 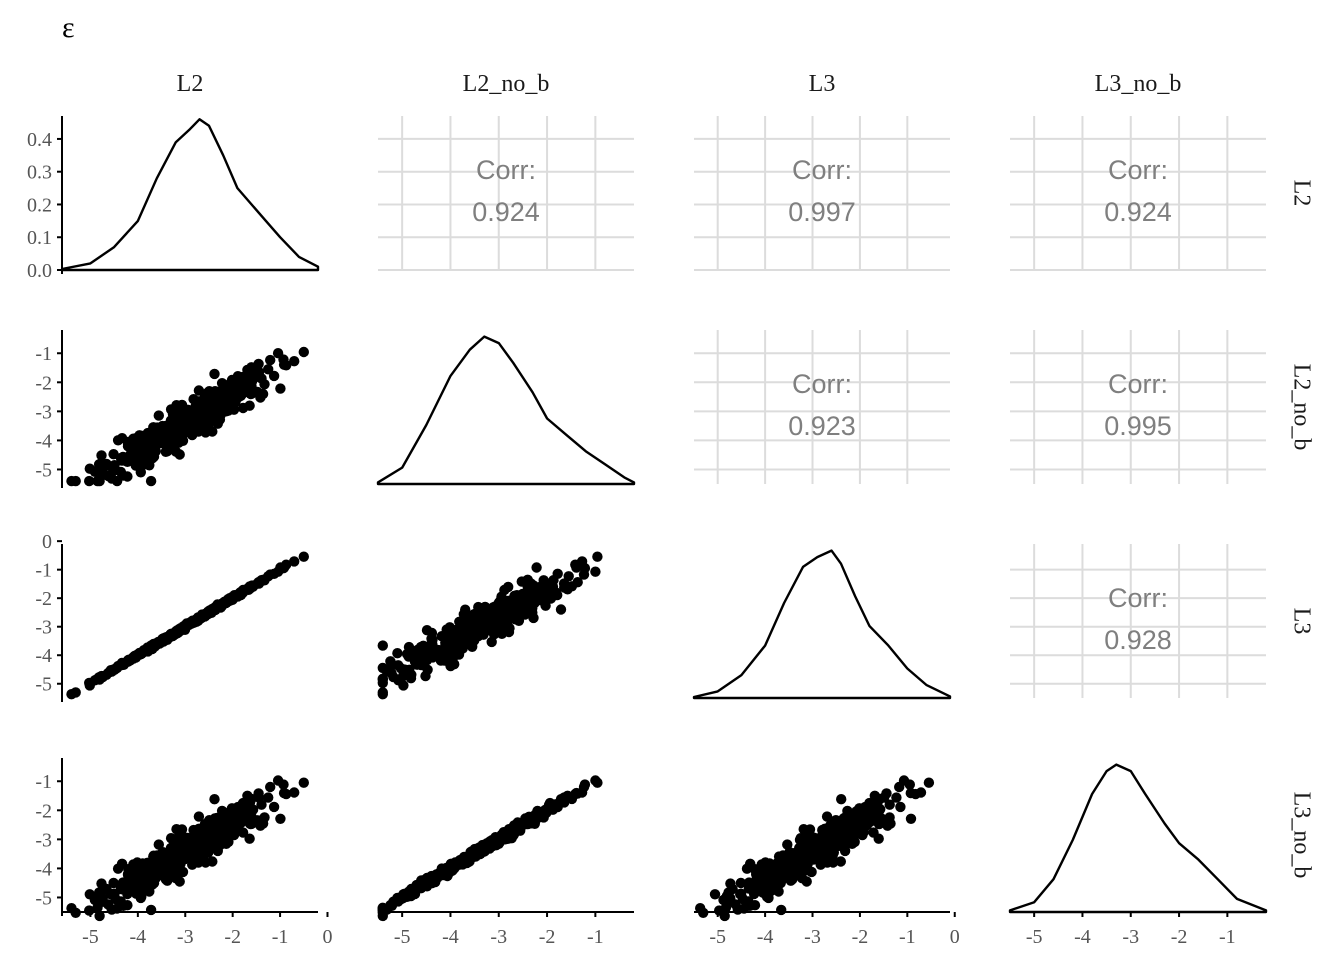 I want to click on y-tick-label: -4, so click(x=43, y=441).